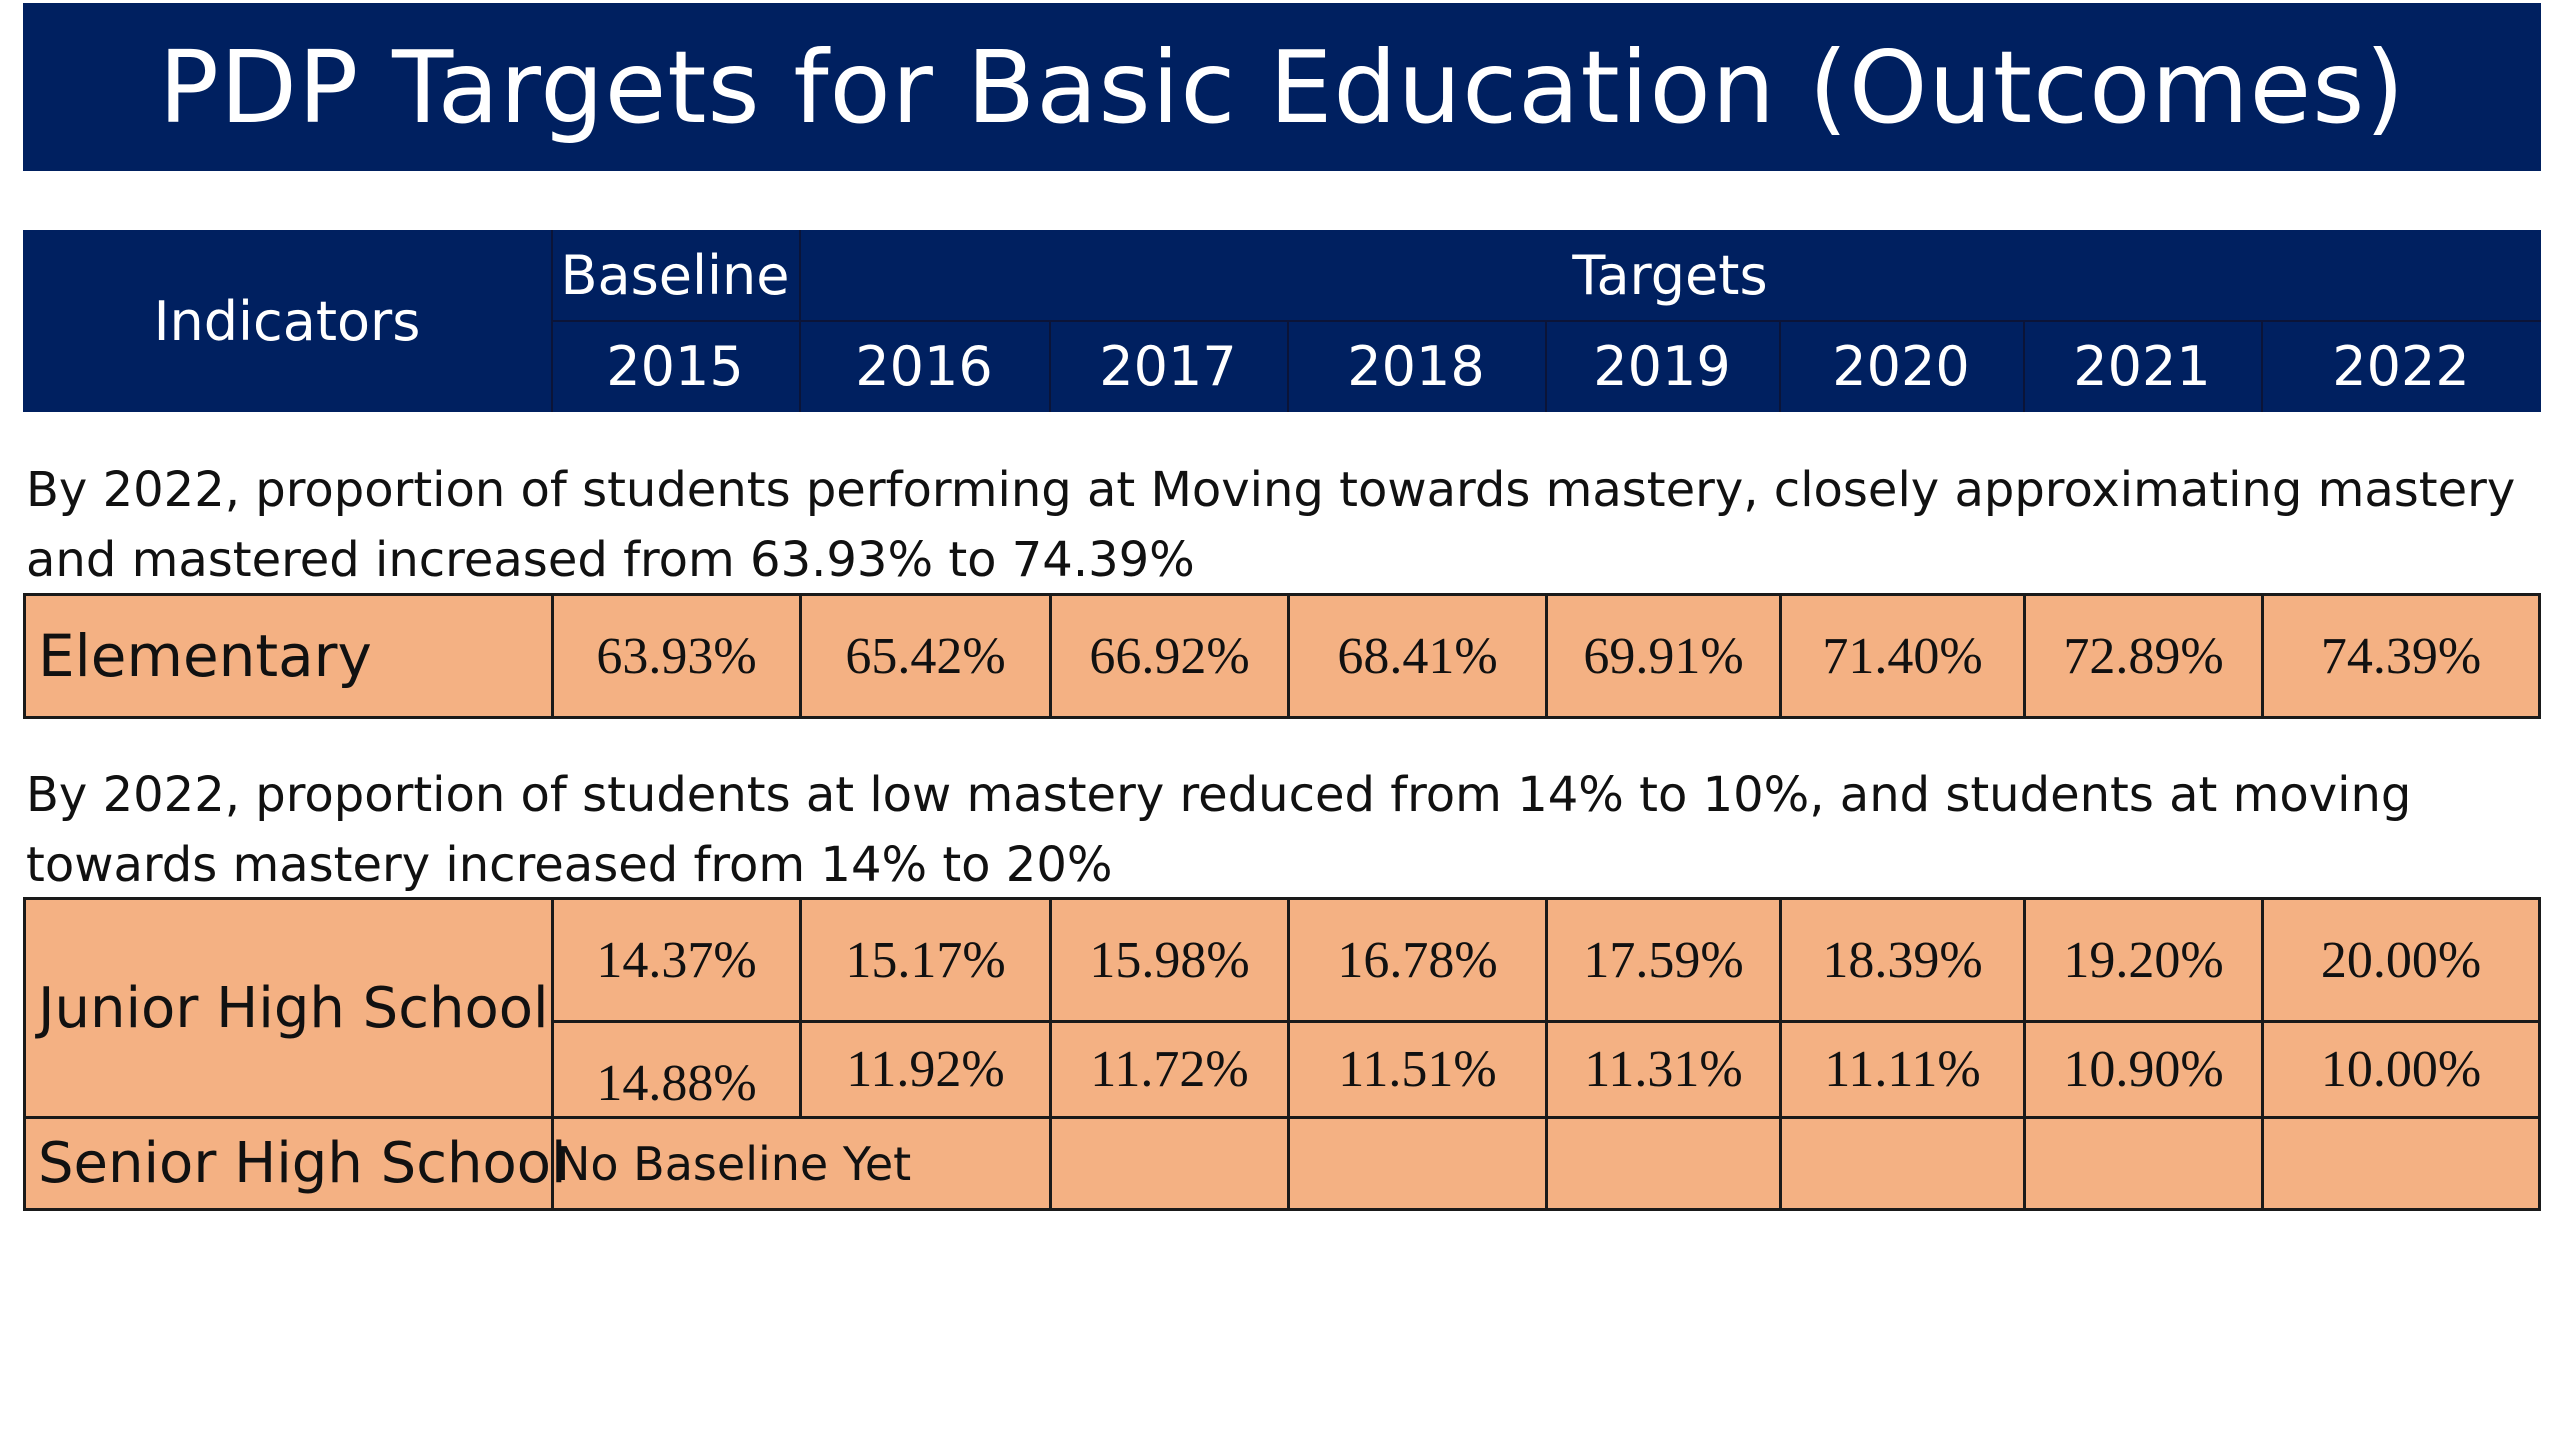  Describe the element at coordinates (676, 960) in the screenshot. I see `jhs-row1-value-2015: 14.37%` at that location.